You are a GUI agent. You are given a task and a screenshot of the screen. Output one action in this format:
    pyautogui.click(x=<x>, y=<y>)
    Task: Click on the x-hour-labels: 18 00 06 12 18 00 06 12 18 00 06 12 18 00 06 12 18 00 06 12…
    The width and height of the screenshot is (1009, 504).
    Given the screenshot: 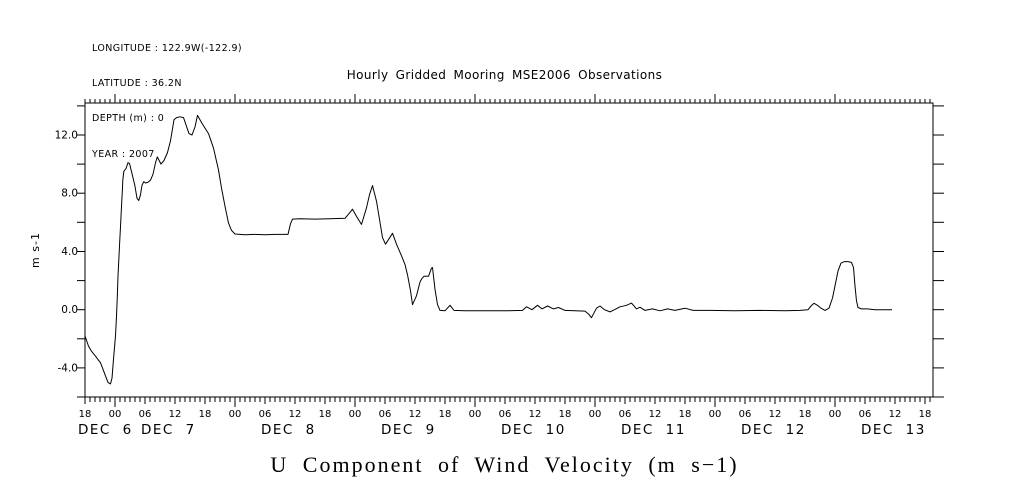 What is the action you would take?
    pyautogui.click(x=505, y=414)
    